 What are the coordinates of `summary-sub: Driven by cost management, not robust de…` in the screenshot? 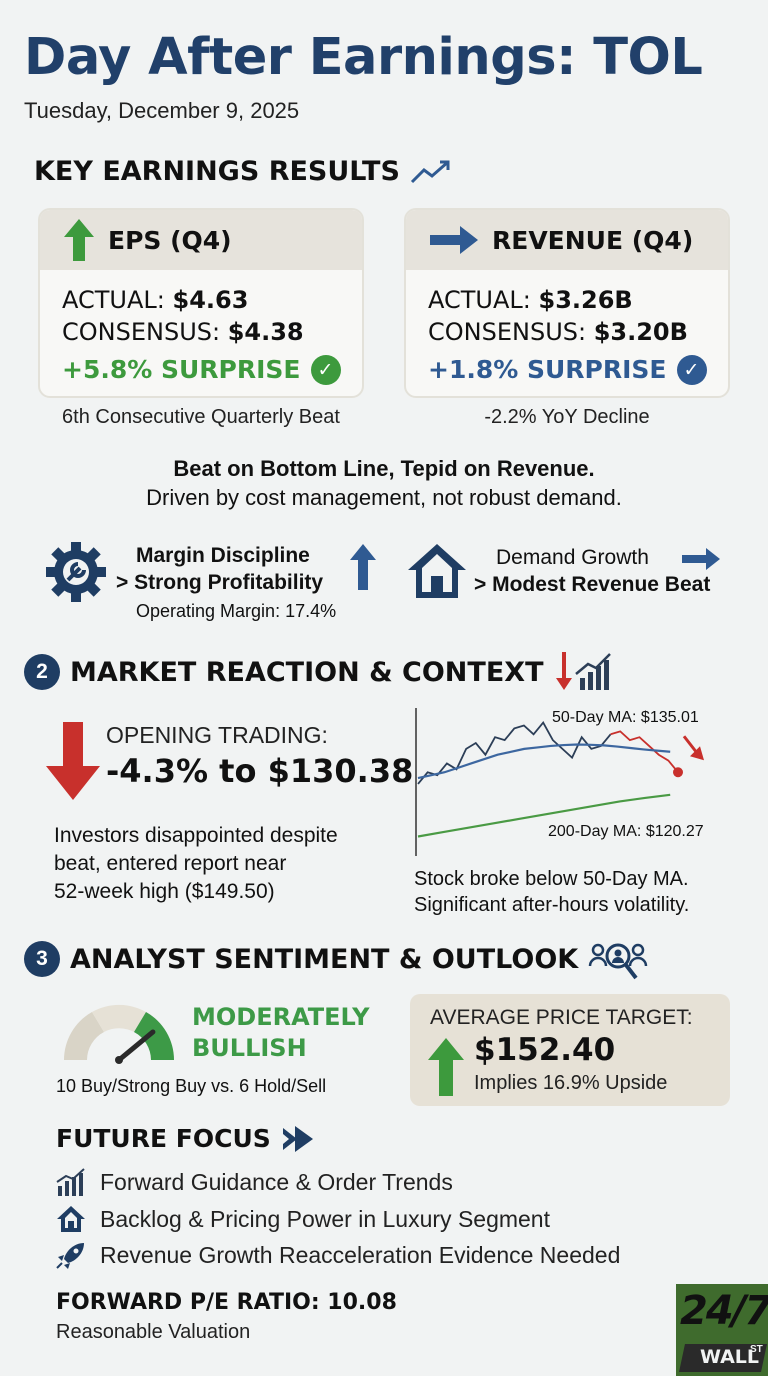 It's located at (384, 497).